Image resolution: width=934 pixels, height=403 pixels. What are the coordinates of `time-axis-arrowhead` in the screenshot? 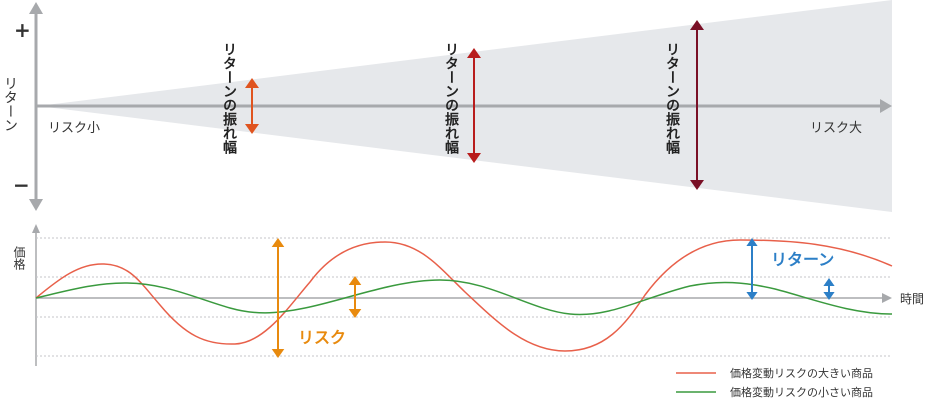 It's located at (887, 298).